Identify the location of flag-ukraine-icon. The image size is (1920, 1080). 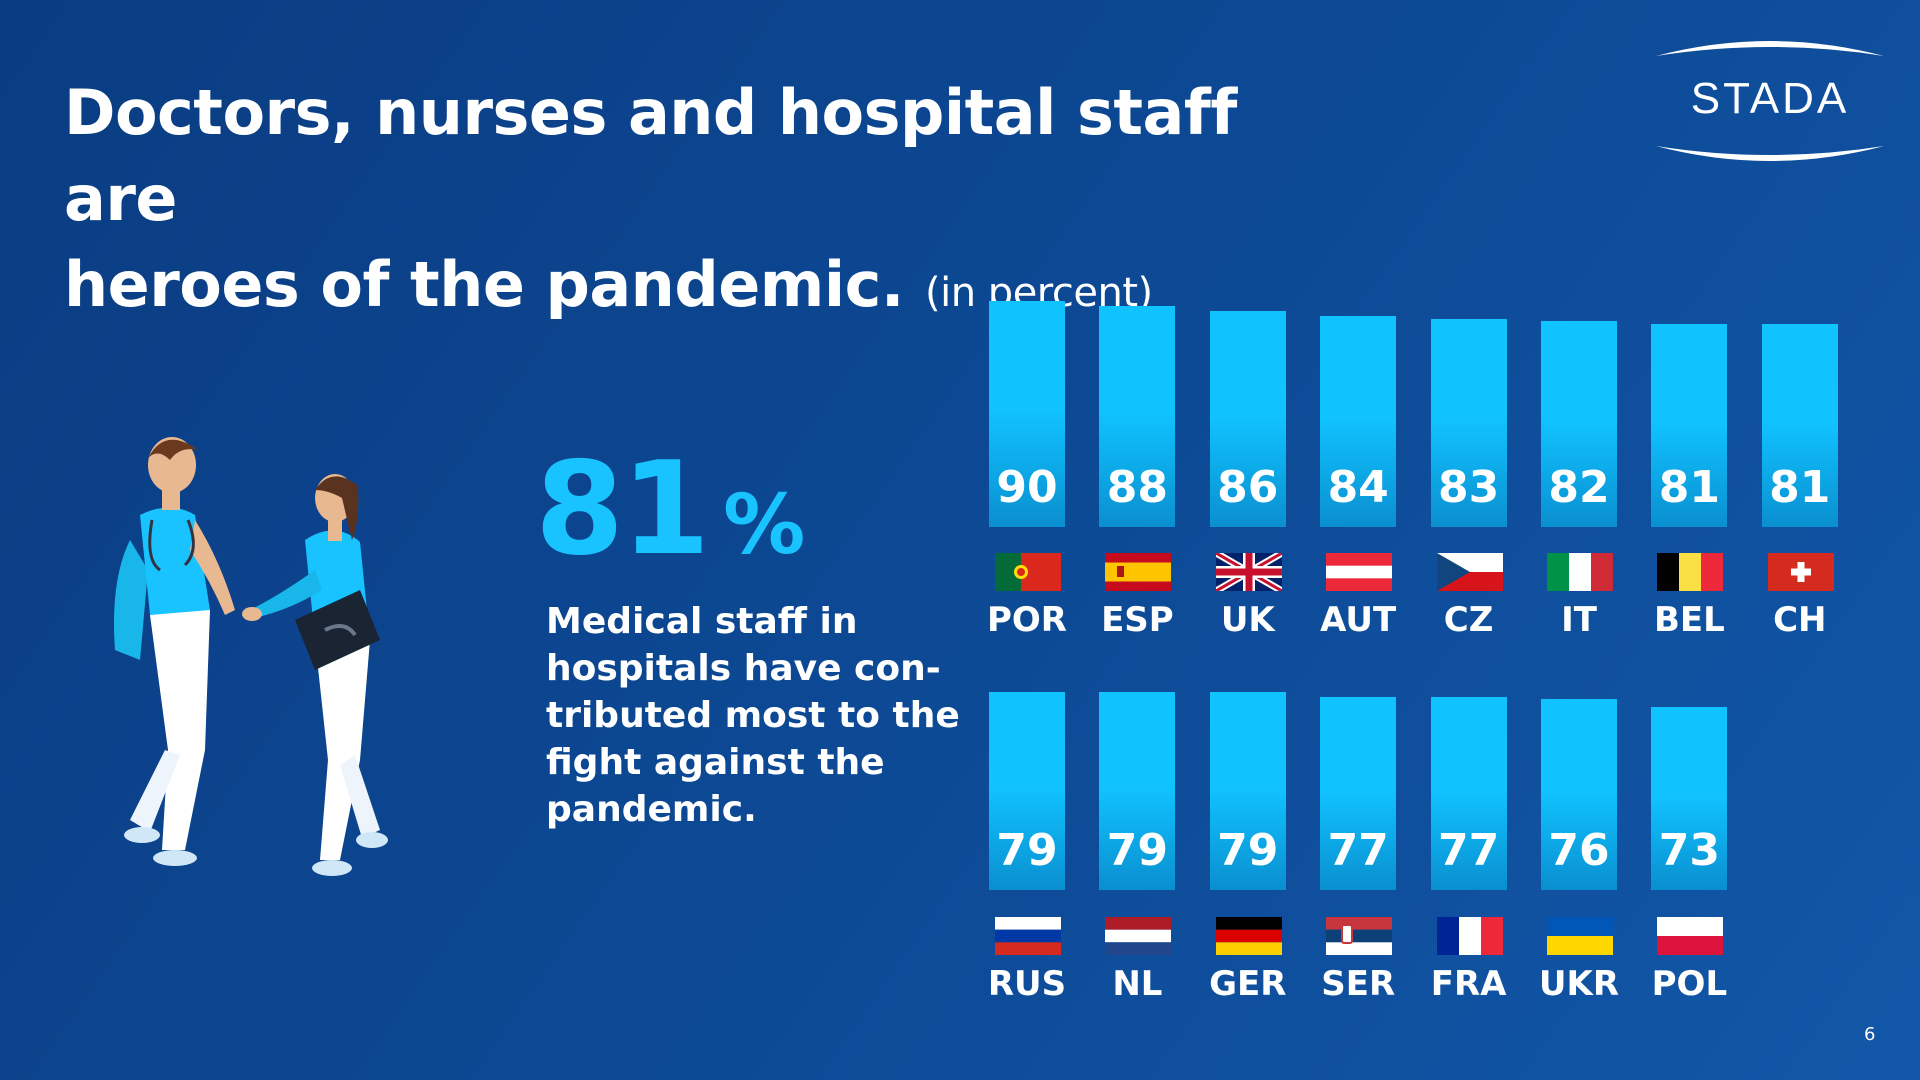
(1580, 936).